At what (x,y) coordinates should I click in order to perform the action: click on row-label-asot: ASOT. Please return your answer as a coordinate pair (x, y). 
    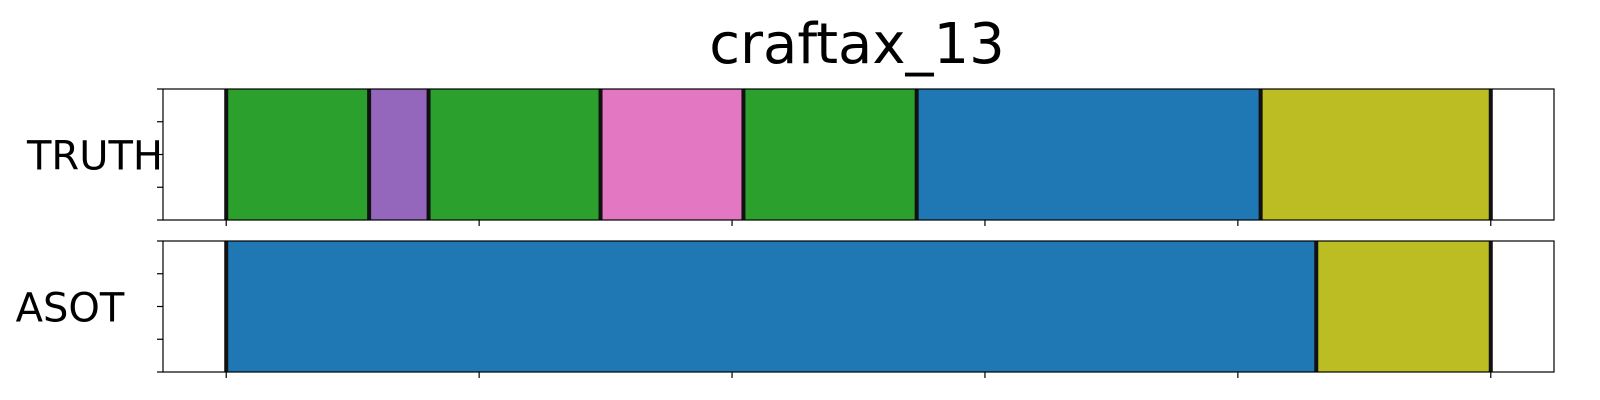
    Looking at the image, I should click on (70, 309).